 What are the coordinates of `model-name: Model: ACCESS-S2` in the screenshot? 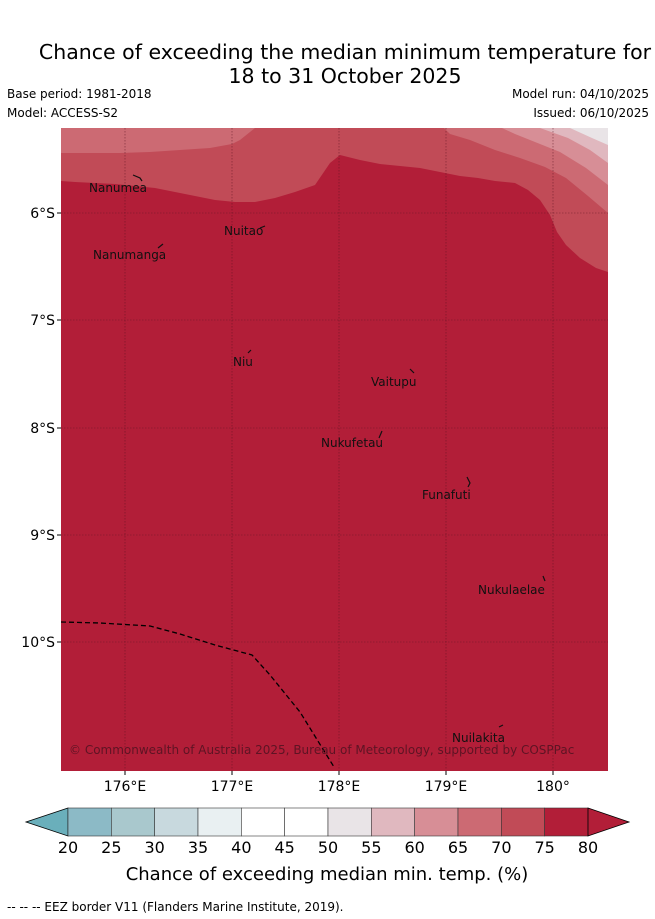 It's located at (63, 113).